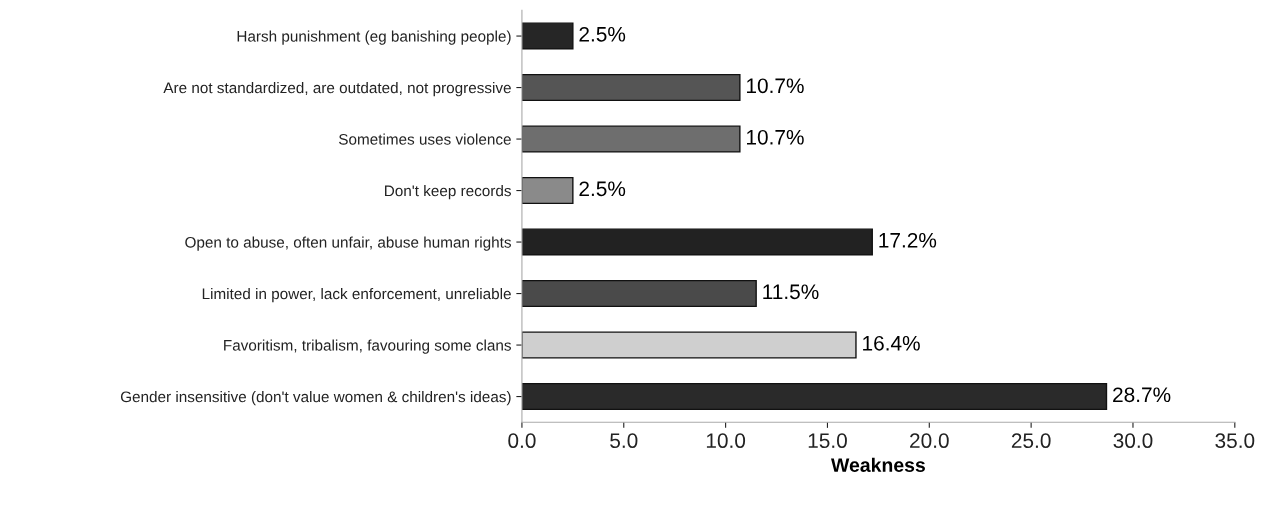 This screenshot has width=1273, height=515. What do you see at coordinates (348, 243) in the screenshot?
I see `y-tick-label: Open to abuse, often unfair, abuse human rights` at bounding box center [348, 243].